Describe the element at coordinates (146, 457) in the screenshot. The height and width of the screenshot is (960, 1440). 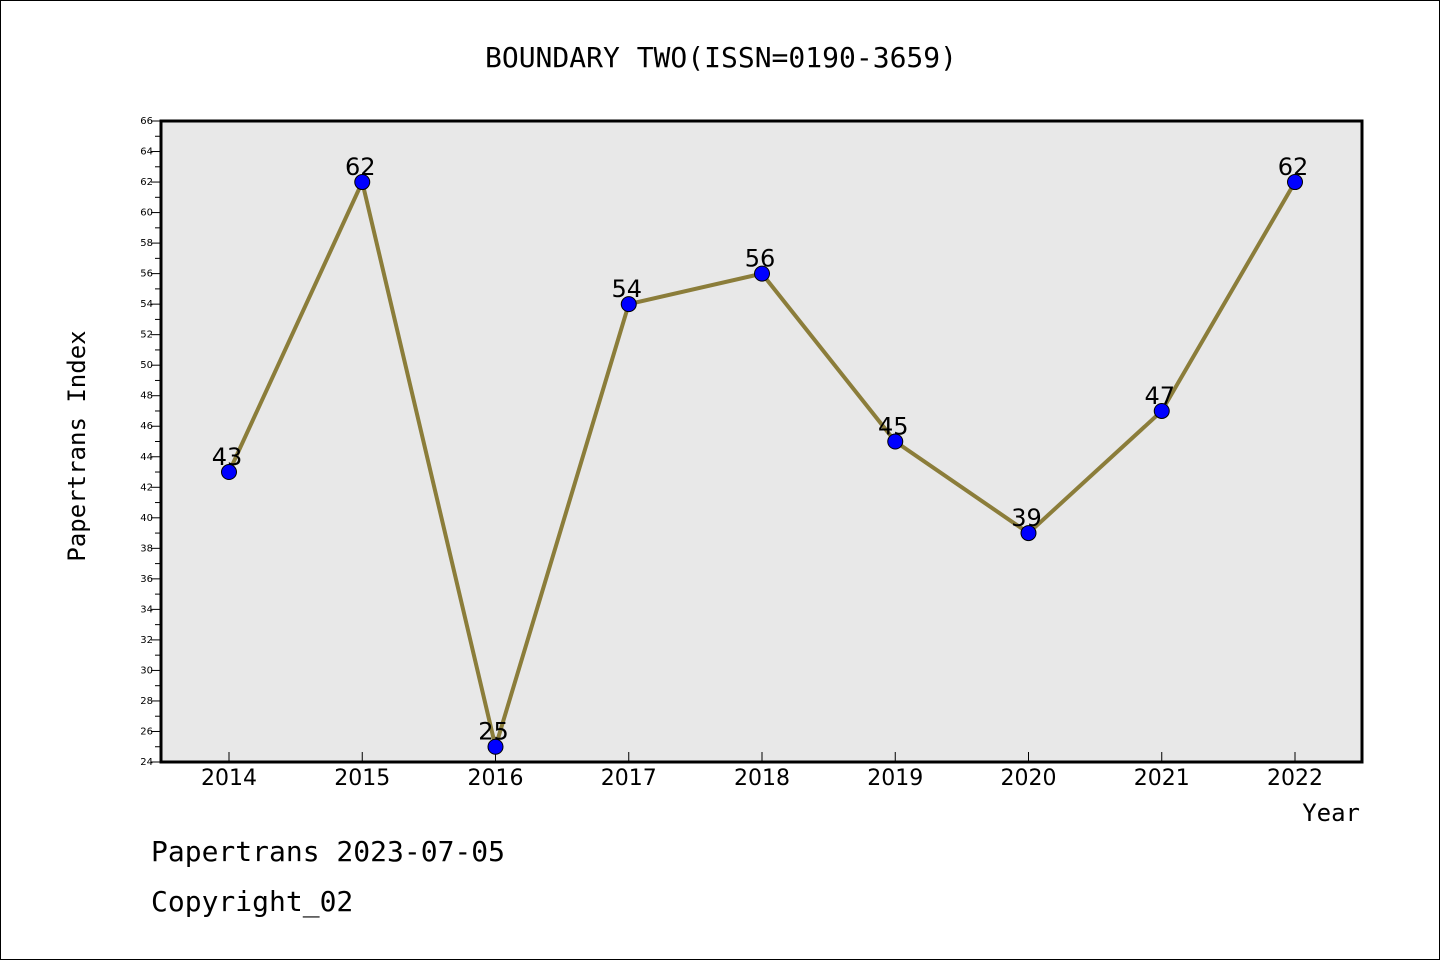
I see `y-tick-label: 44` at that location.